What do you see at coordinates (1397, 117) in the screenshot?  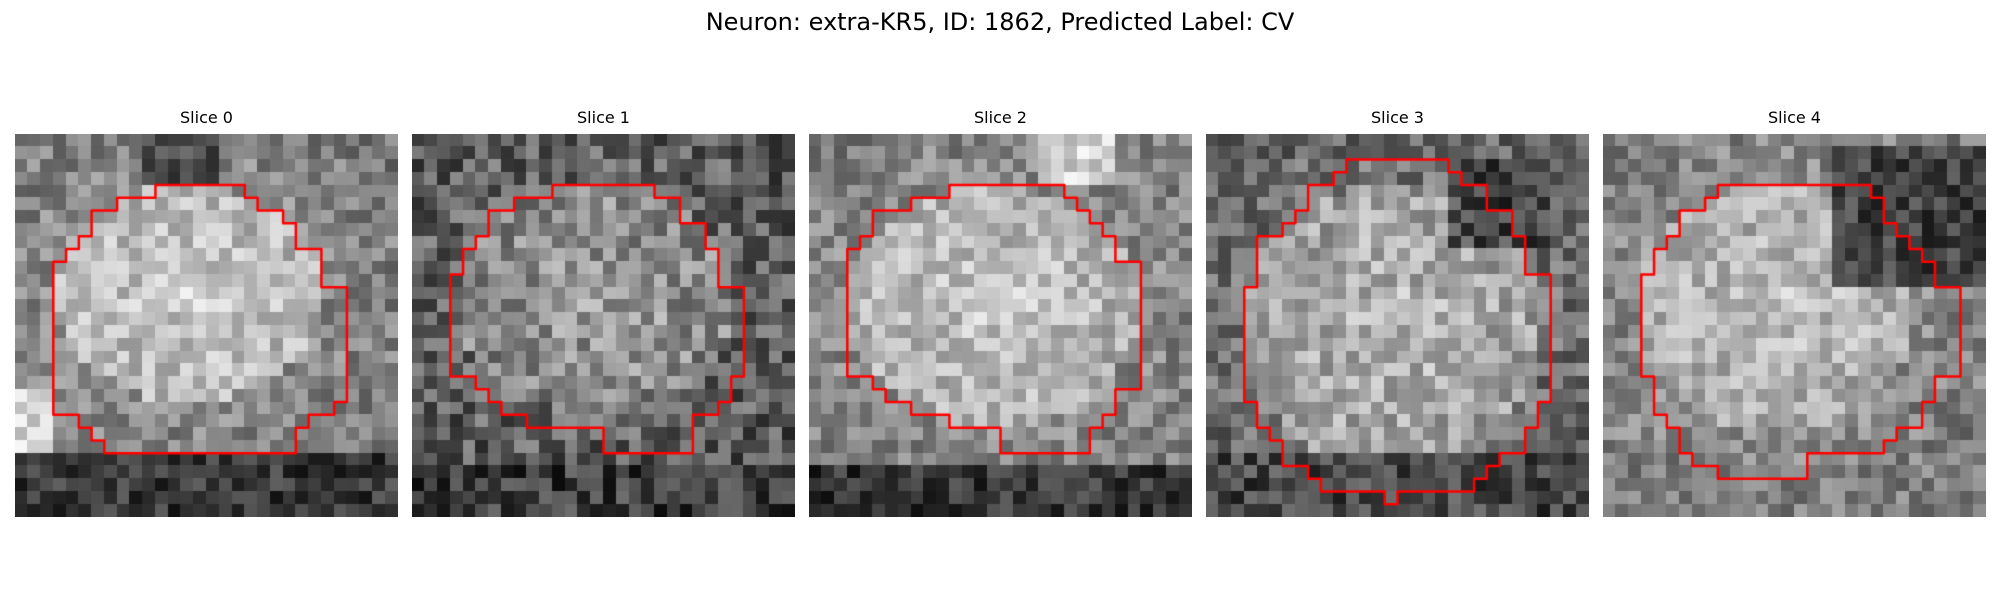 I see `slice-title: Slice 3` at bounding box center [1397, 117].